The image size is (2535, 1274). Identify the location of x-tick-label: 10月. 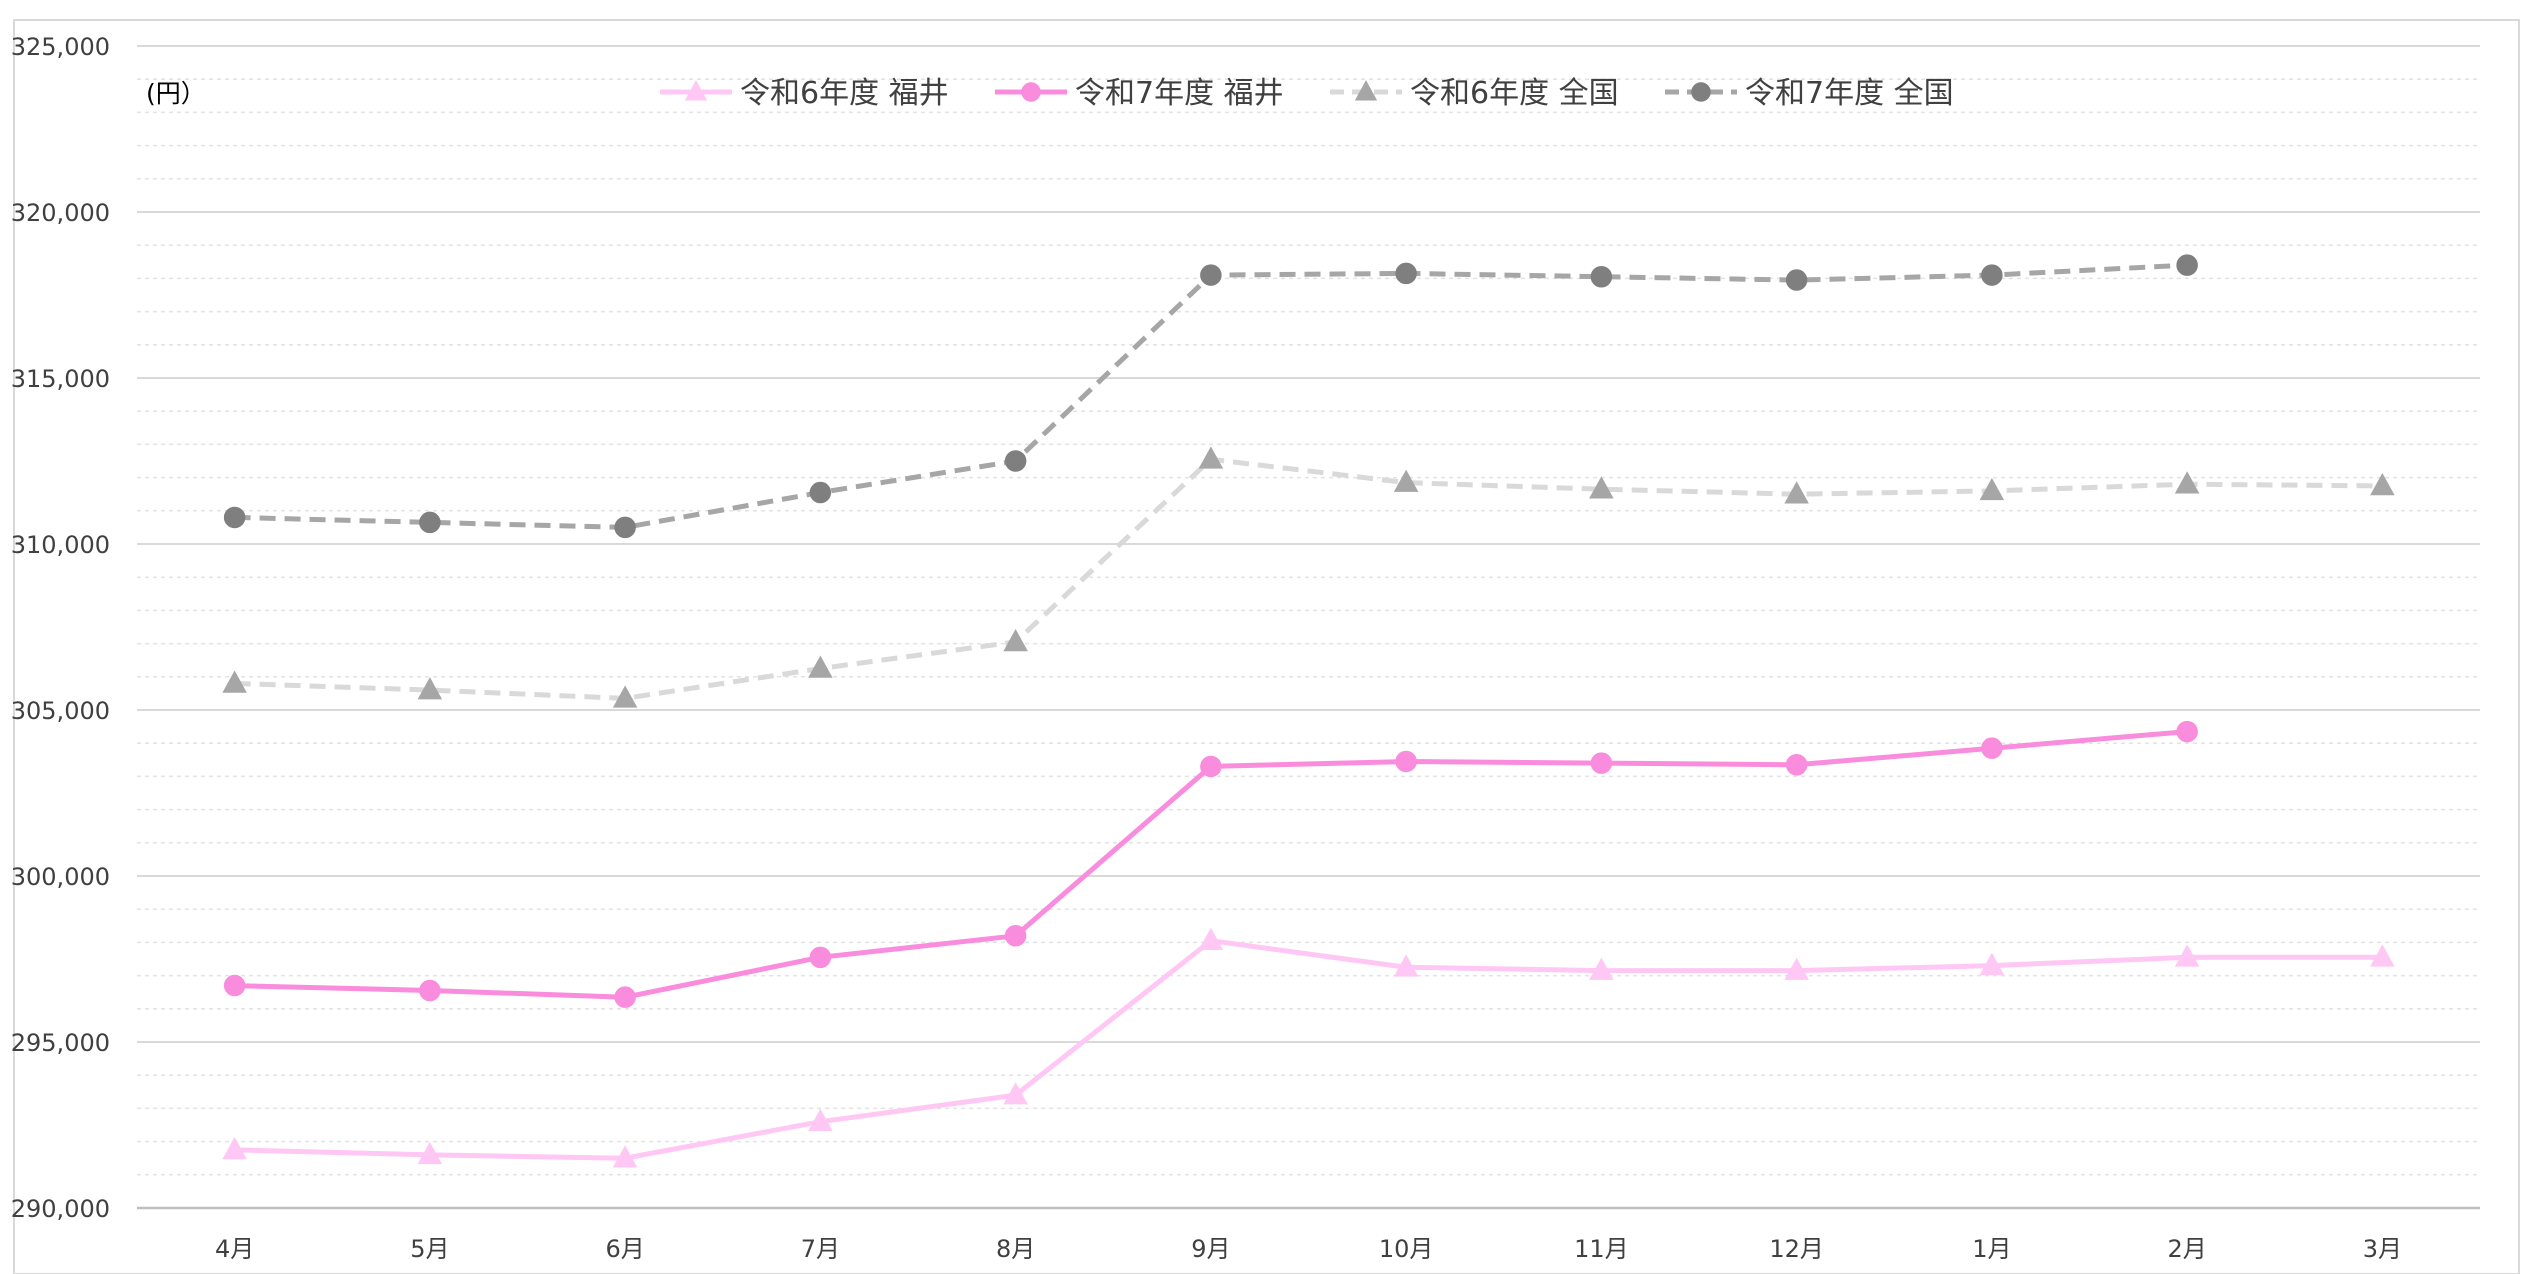
(1406, 1249).